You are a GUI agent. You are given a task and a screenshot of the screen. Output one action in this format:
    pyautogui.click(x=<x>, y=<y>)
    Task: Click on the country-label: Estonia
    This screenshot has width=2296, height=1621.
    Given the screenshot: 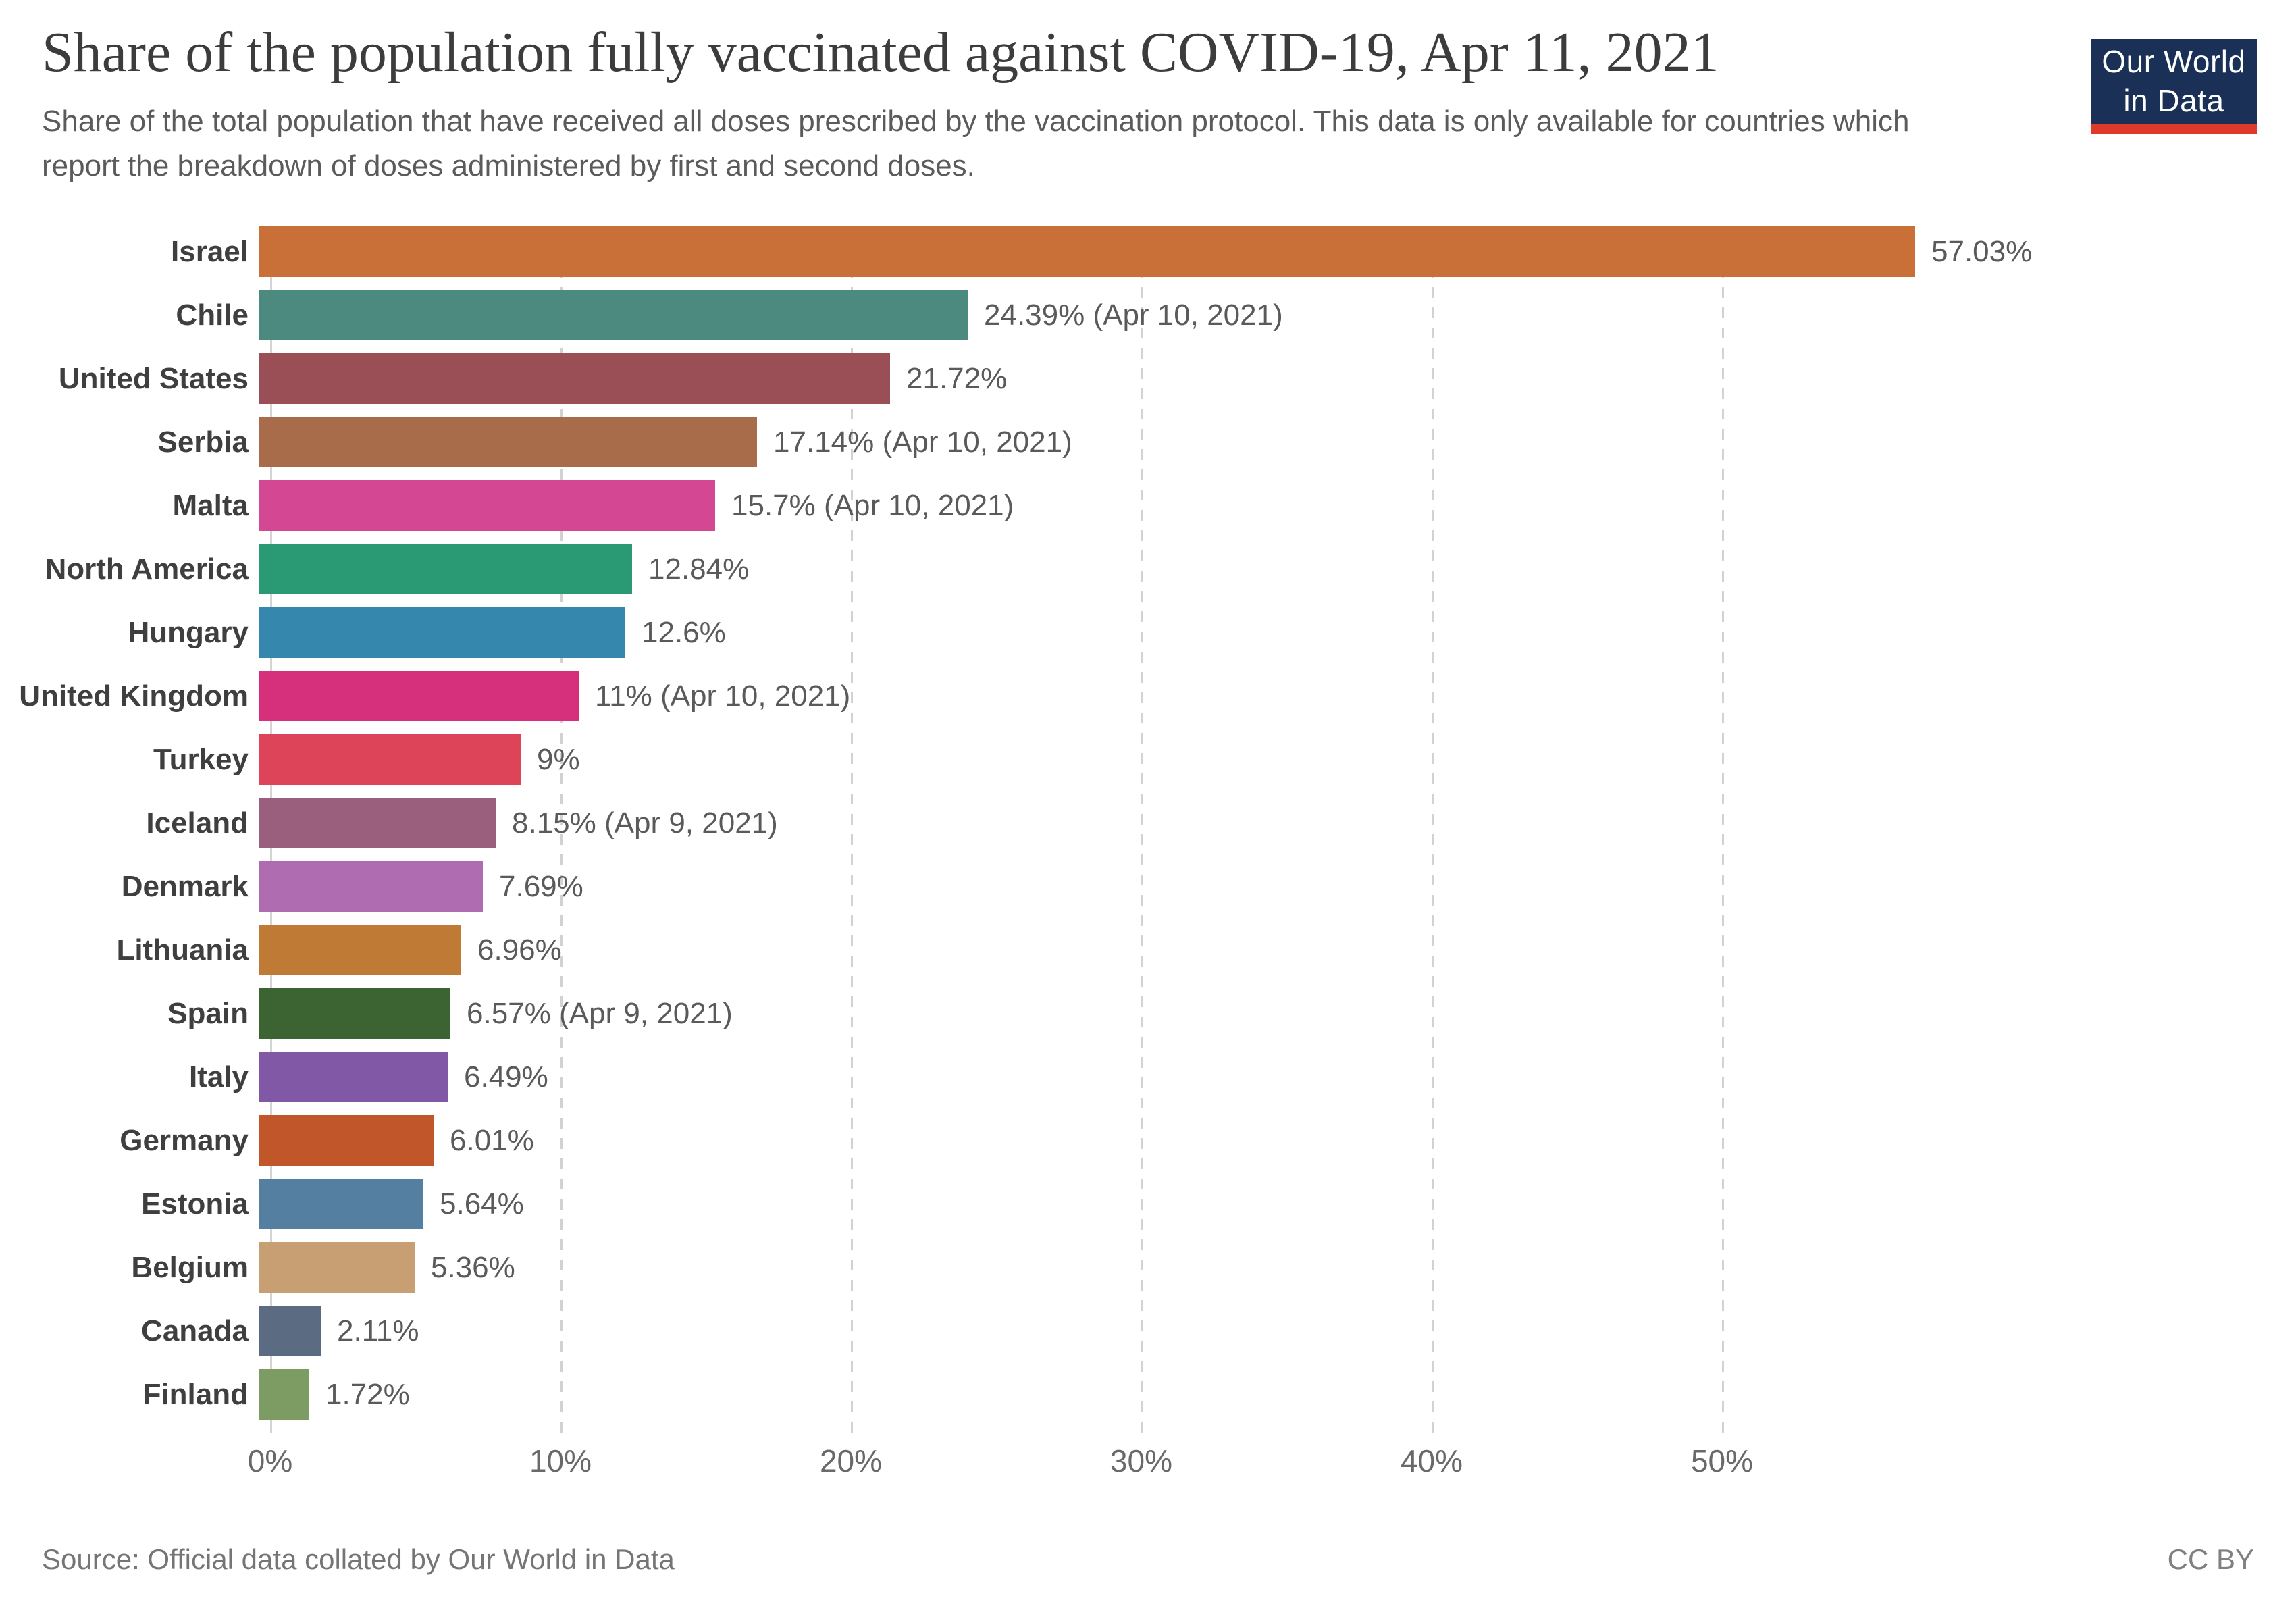 What is the action you would take?
    pyautogui.click(x=195, y=1203)
    